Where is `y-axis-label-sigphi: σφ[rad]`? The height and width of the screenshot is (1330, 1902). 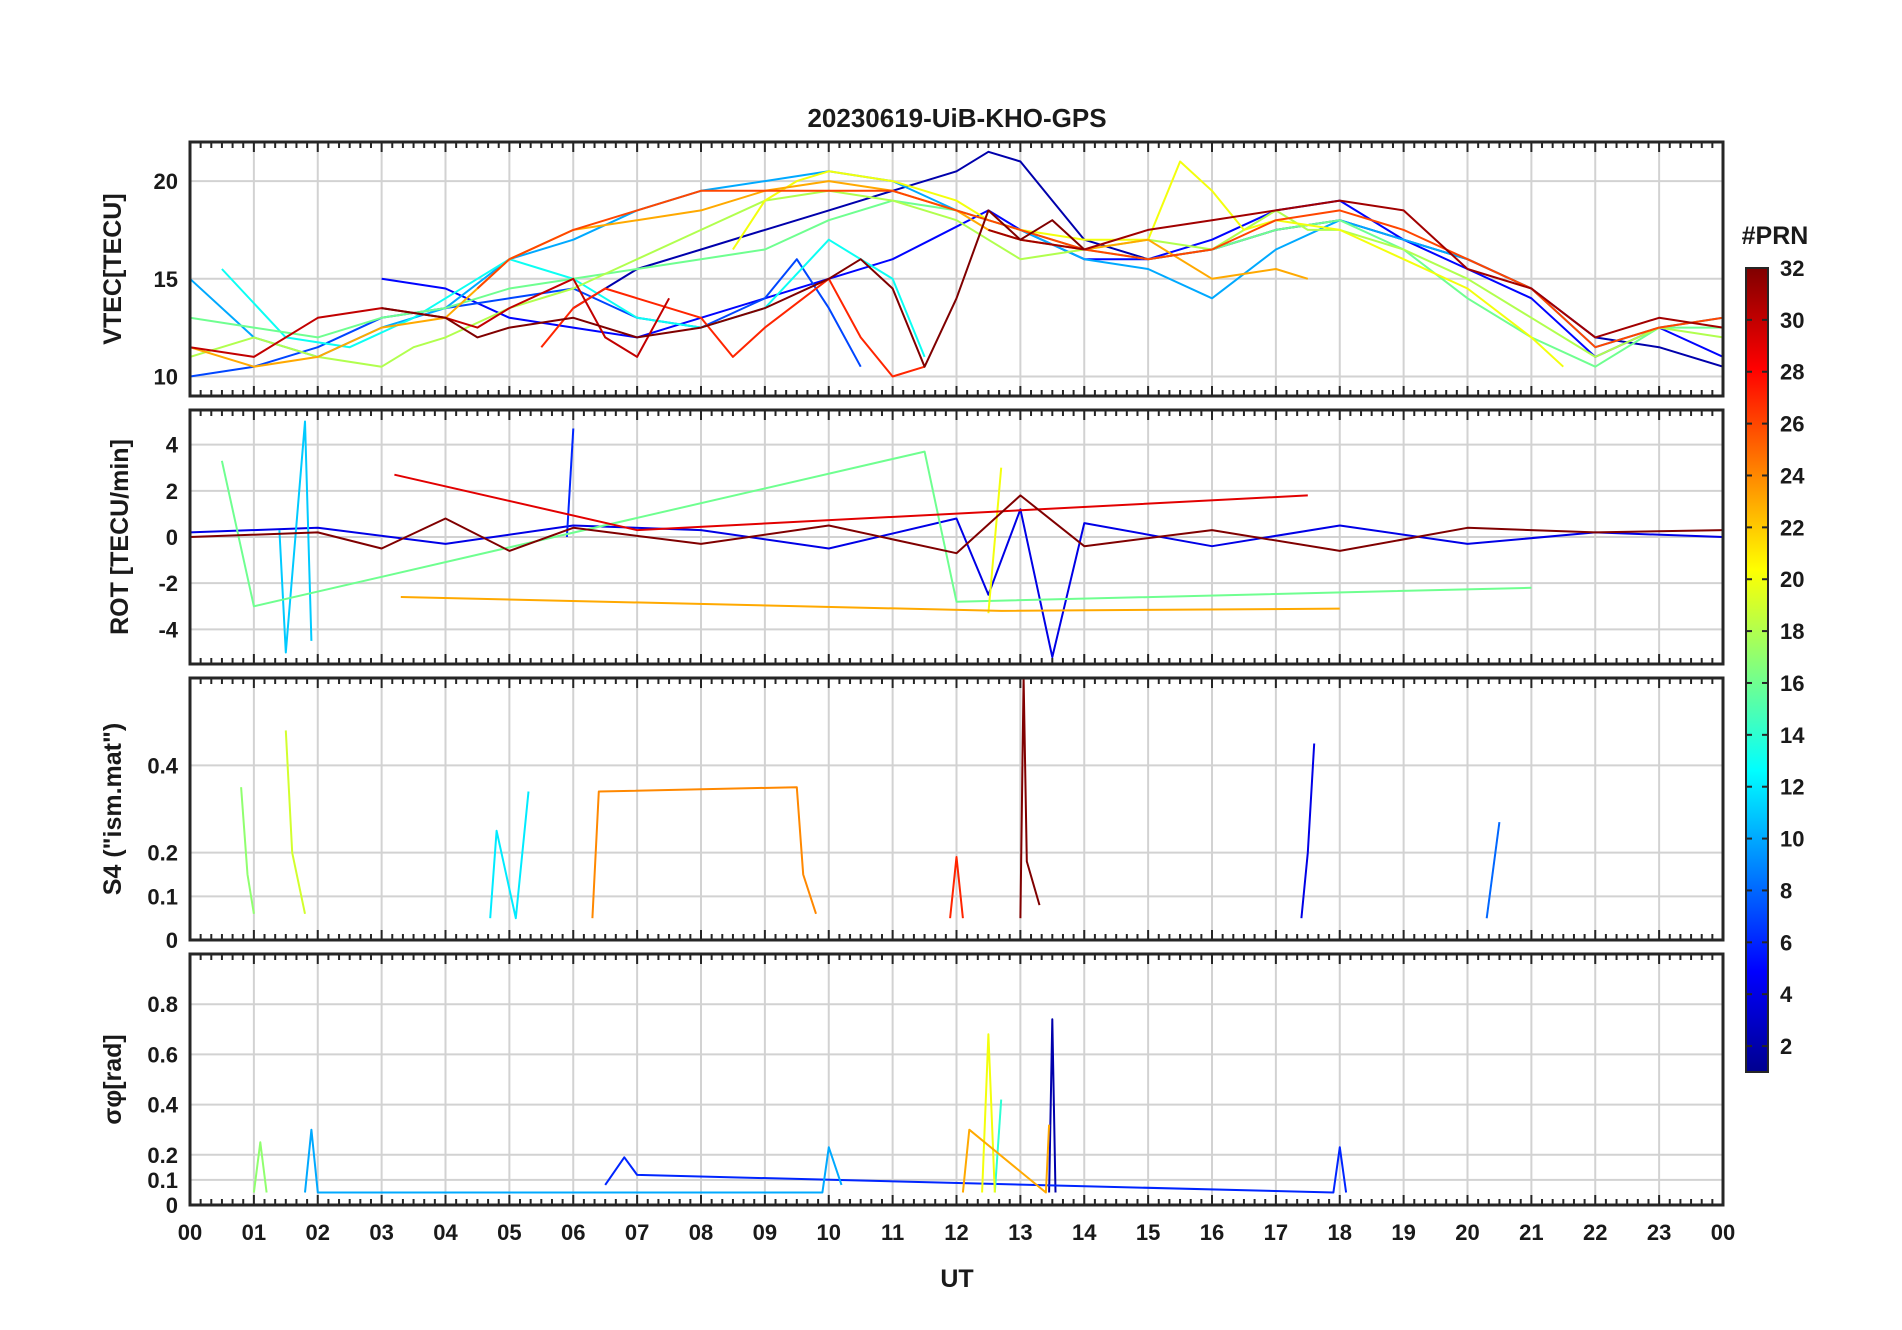
y-axis-label-sigphi: σφ[rad] is located at coordinates (113, 1079).